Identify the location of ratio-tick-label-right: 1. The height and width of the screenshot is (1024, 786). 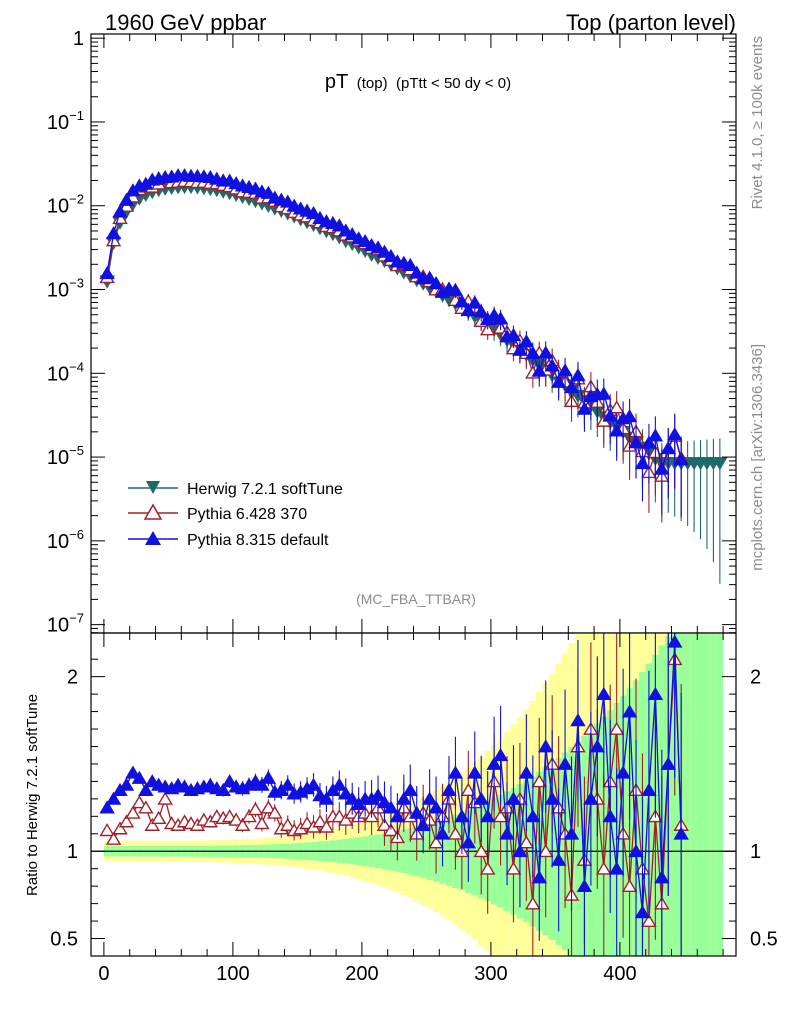
(755, 852).